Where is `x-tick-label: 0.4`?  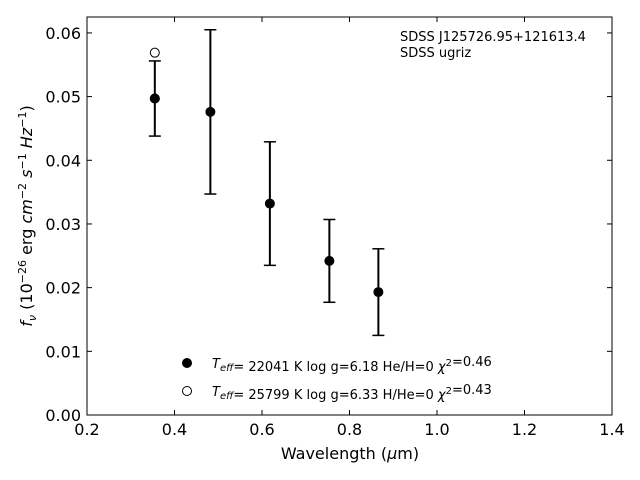 x-tick-label: 0.4 is located at coordinates (174, 429).